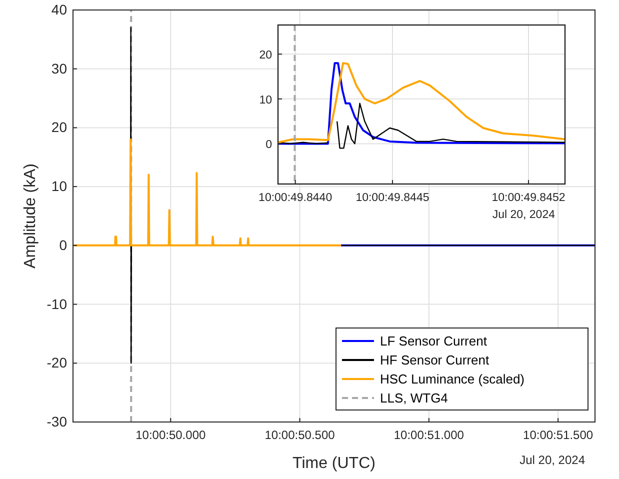 The height and width of the screenshot is (479, 619). Describe the element at coordinates (524, 215) in the screenshot. I see `annotation: Jul 20, 2024` at that location.